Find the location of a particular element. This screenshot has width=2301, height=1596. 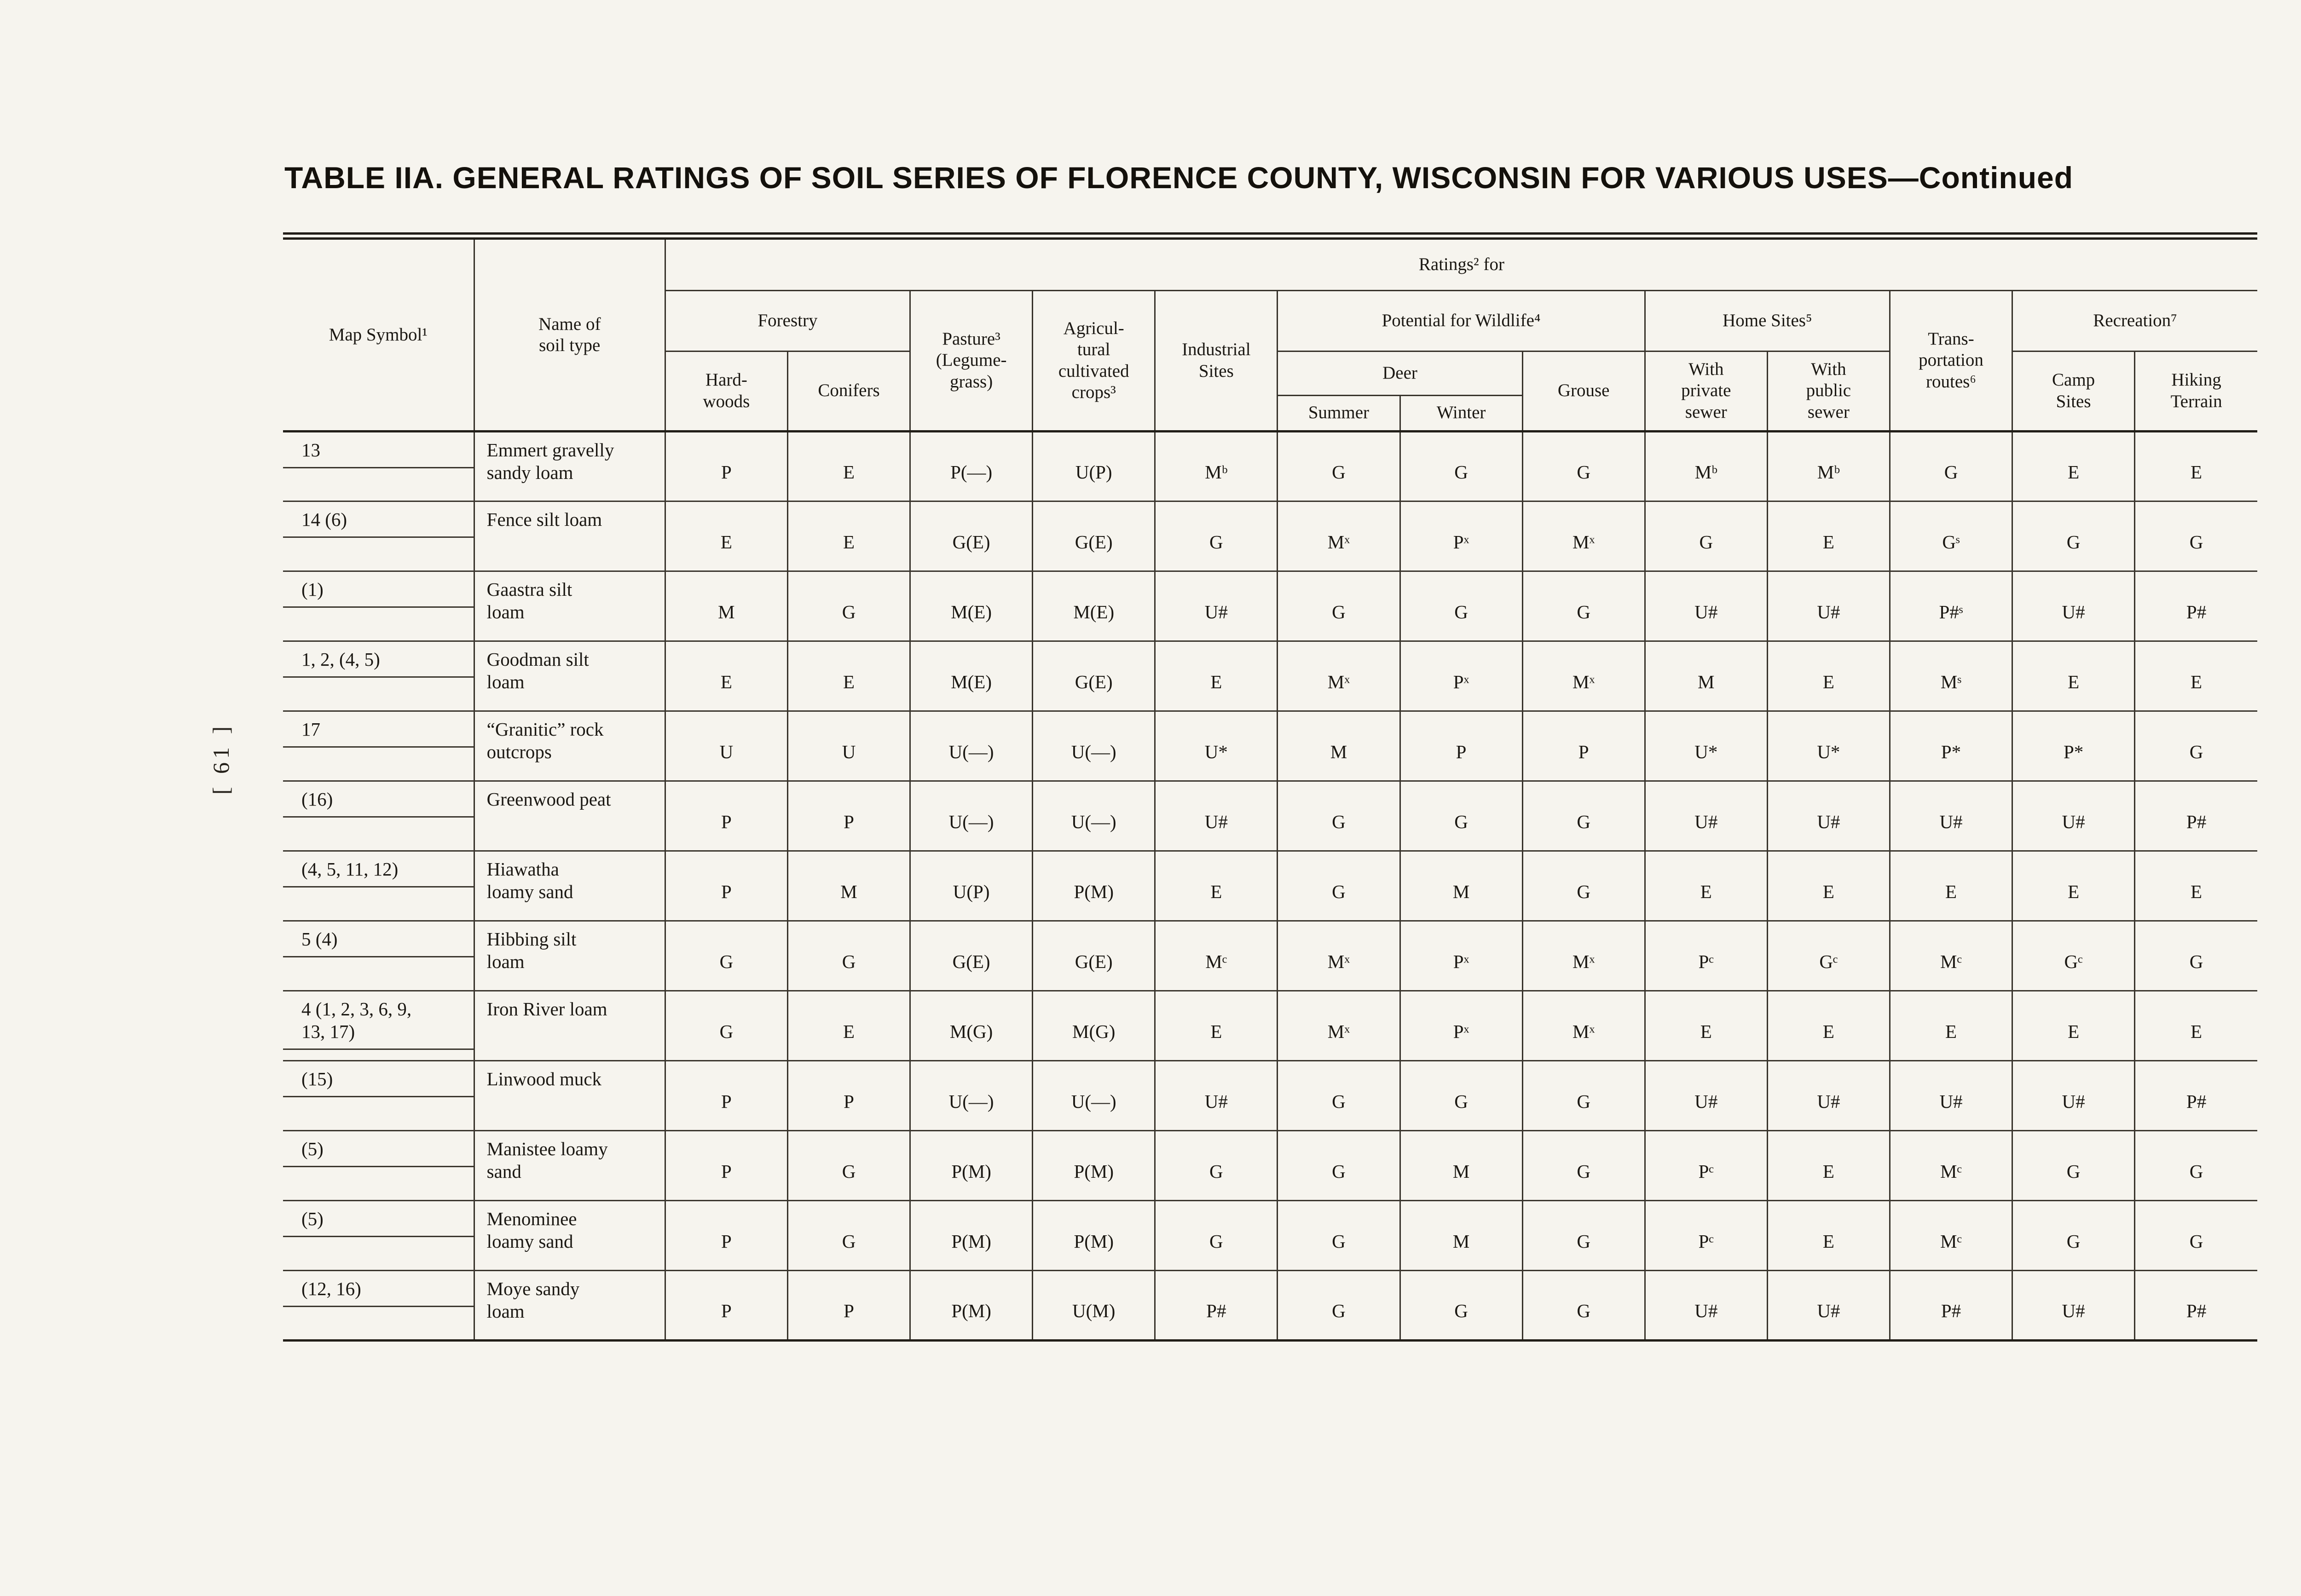

soil-name-cell: Hiawatha loamy sand is located at coordinates (569, 886).